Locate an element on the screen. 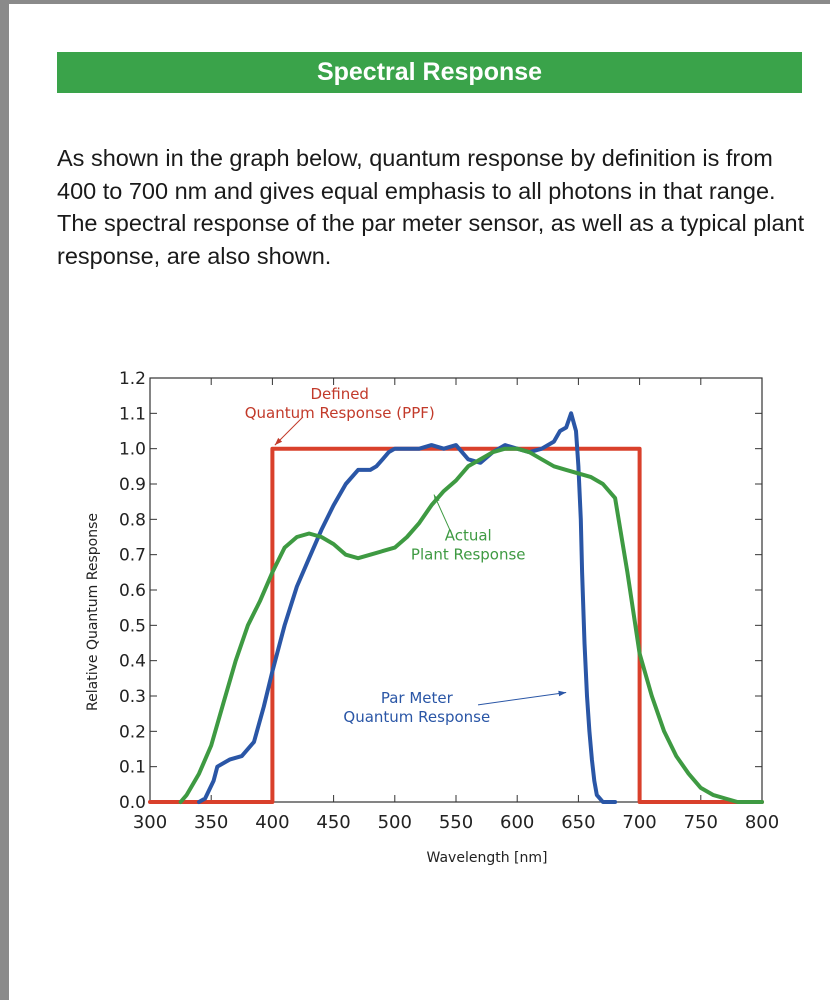 This screenshot has height=1000, width=830. y-tick-label: 1.2 is located at coordinates (132, 379).